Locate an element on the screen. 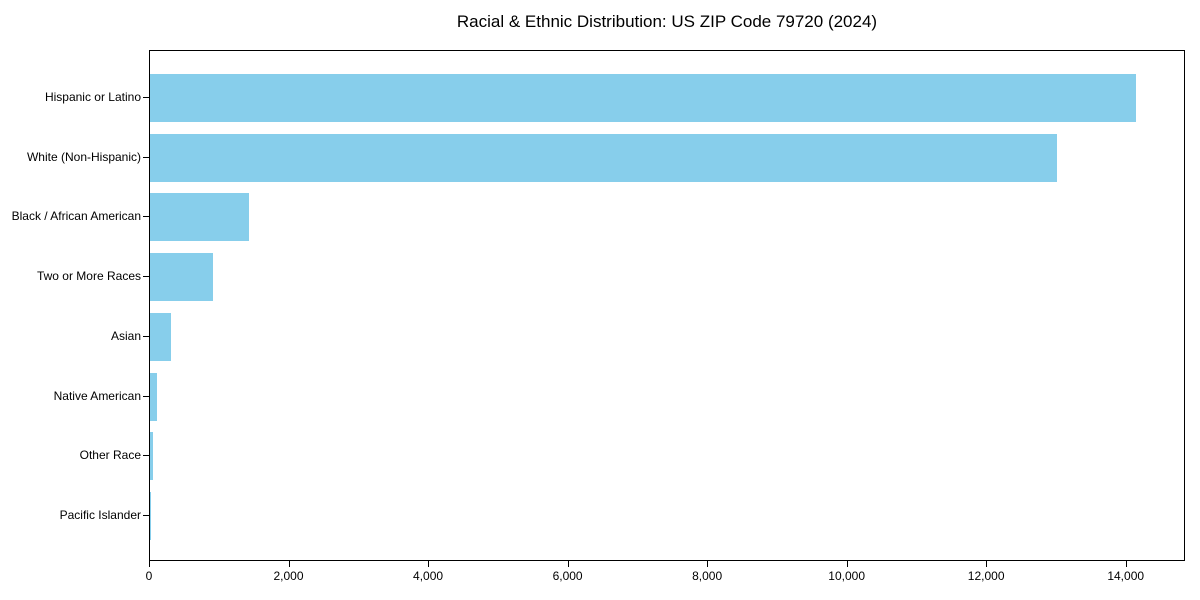 The image size is (1200, 600). bar-black-african-american is located at coordinates (200, 217).